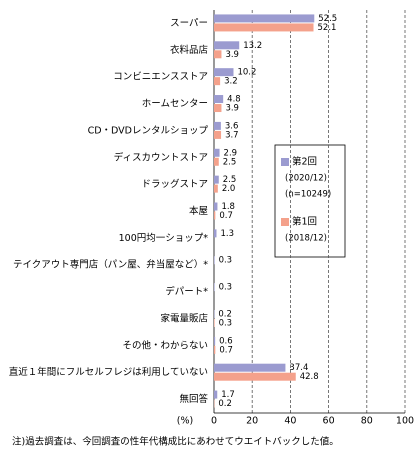  What do you see at coordinates (290, 421) in the screenshot?
I see `x-tick-label: 40` at bounding box center [290, 421].